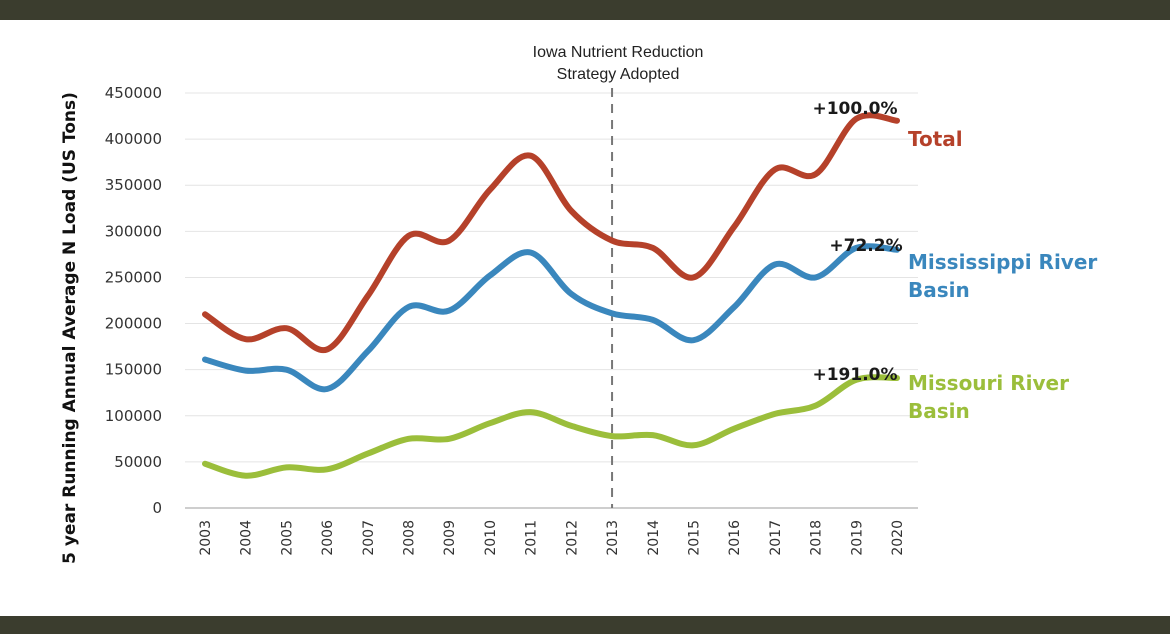 Image resolution: width=1170 pixels, height=634 pixels. What do you see at coordinates (133, 93) in the screenshot?
I see `y-tick-label: 450000` at bounding box center [133, 93].